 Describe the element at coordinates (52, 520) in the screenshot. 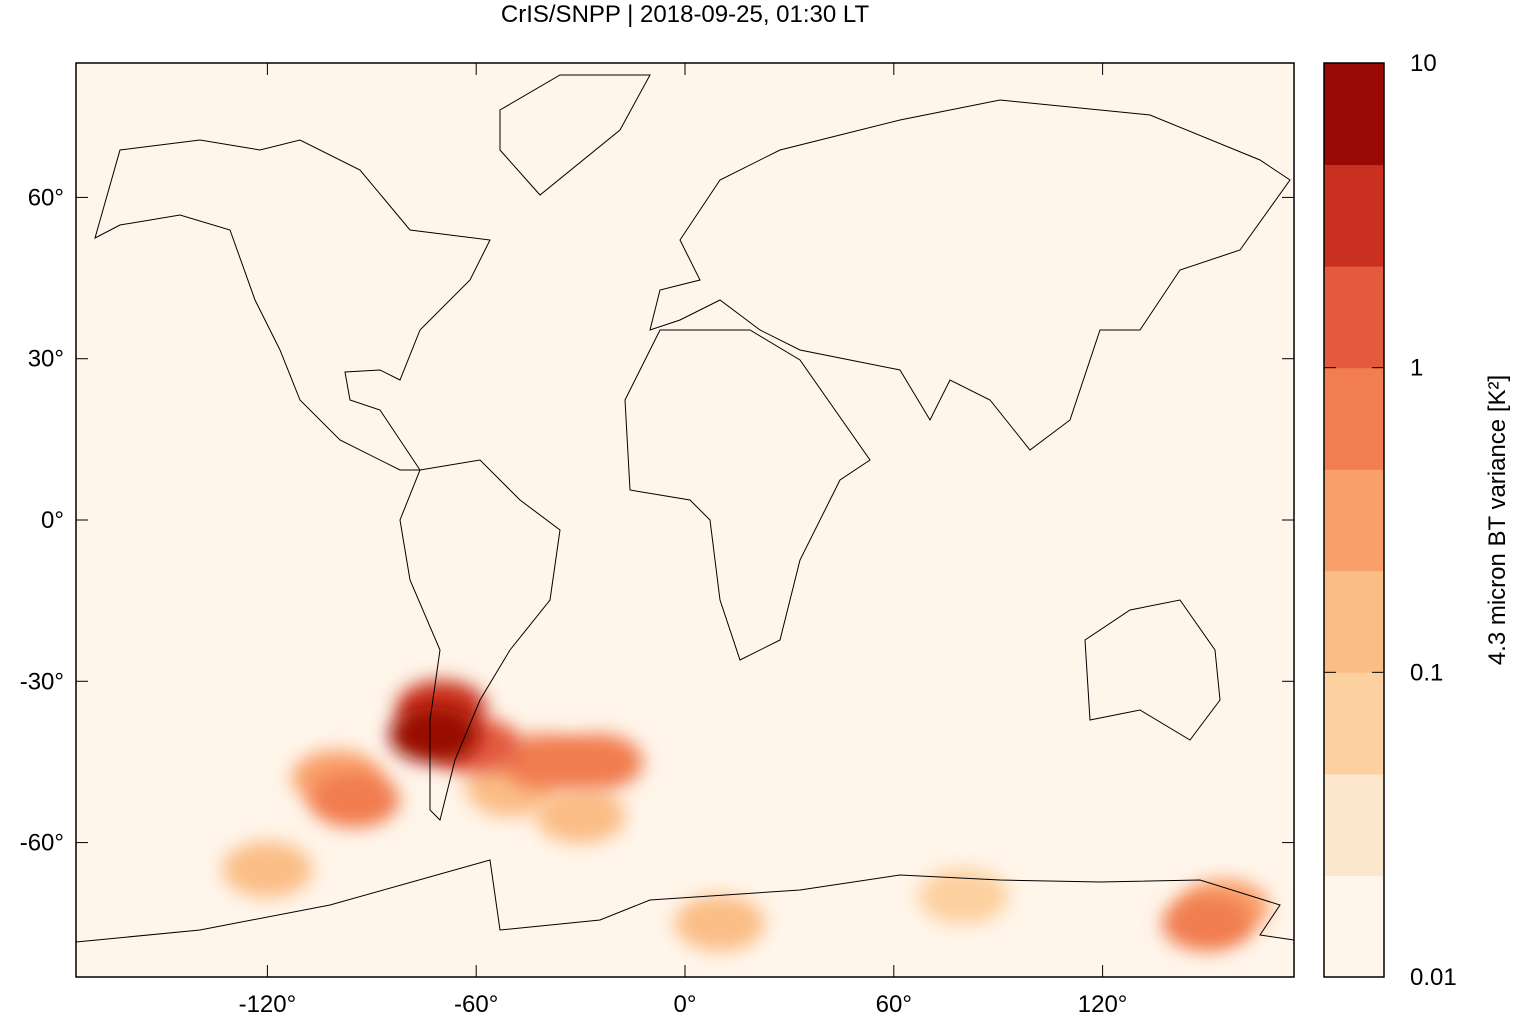

I see `y-tick-label: 0°` at that location.